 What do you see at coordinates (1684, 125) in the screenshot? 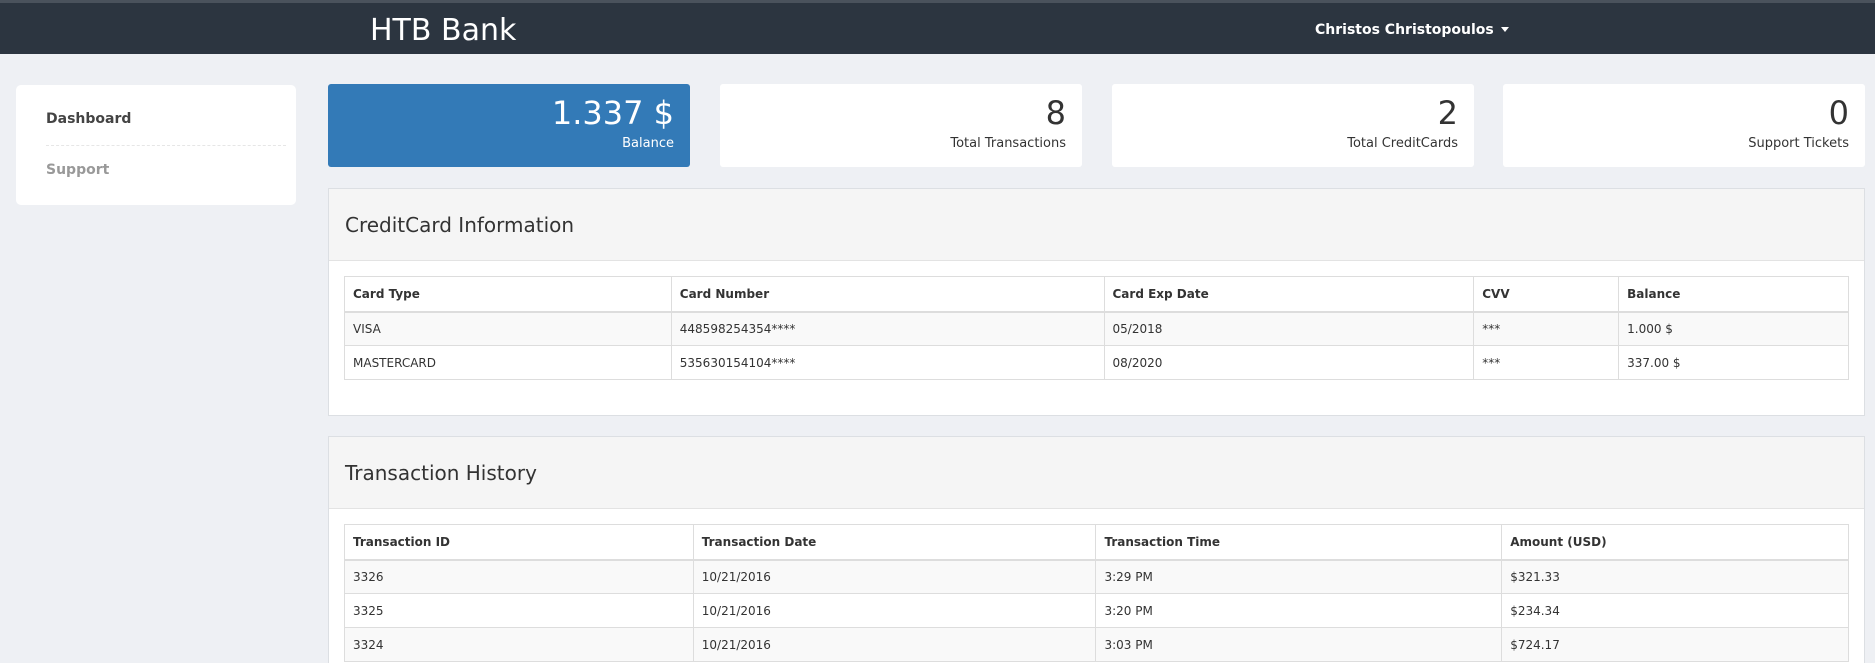
I see `stat-card-support-tickets: 0 Support Tickets` at bounding box center [1684, 125].